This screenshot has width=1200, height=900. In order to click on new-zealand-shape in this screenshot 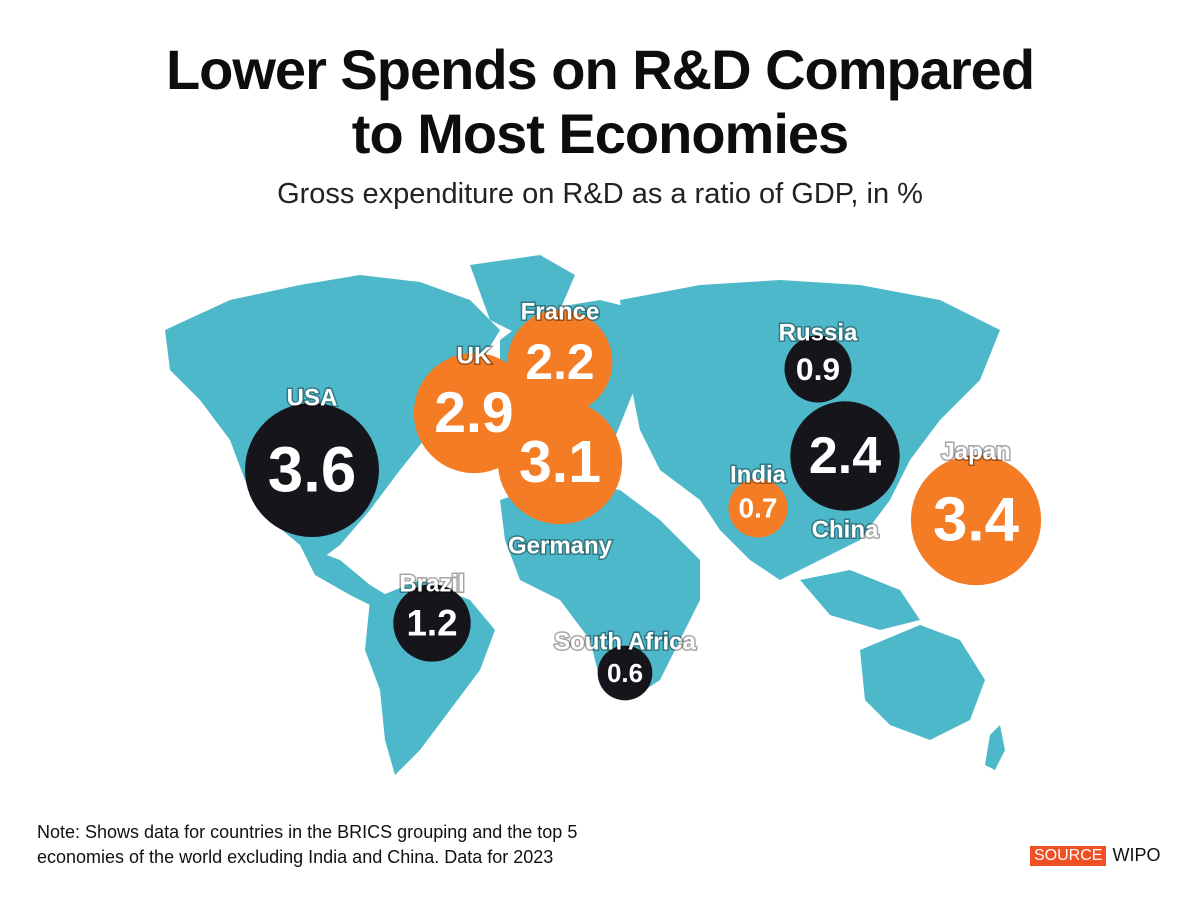, I will do `click(995, 747)`.